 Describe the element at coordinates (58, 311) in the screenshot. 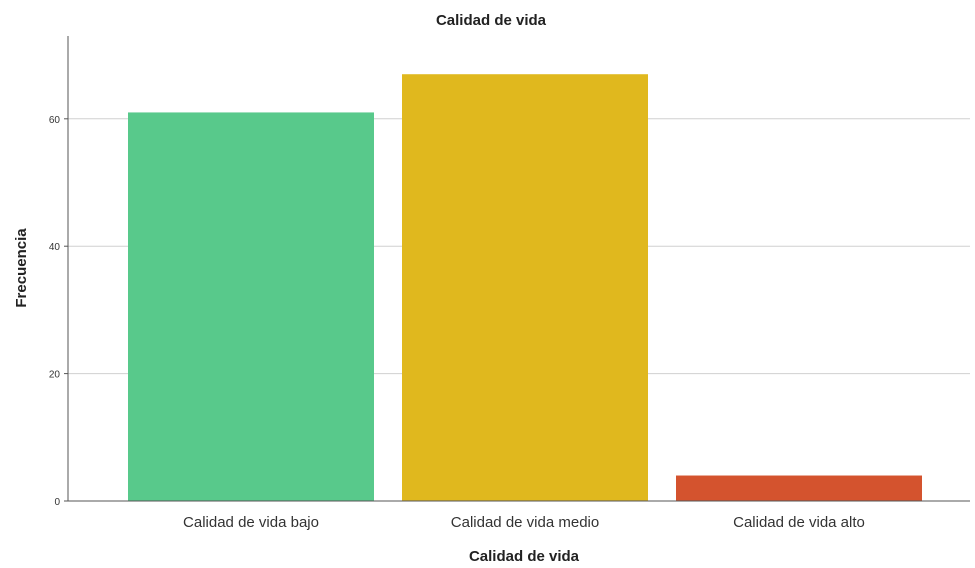

I see `y-ticks: 0 20 40 60` at that location.